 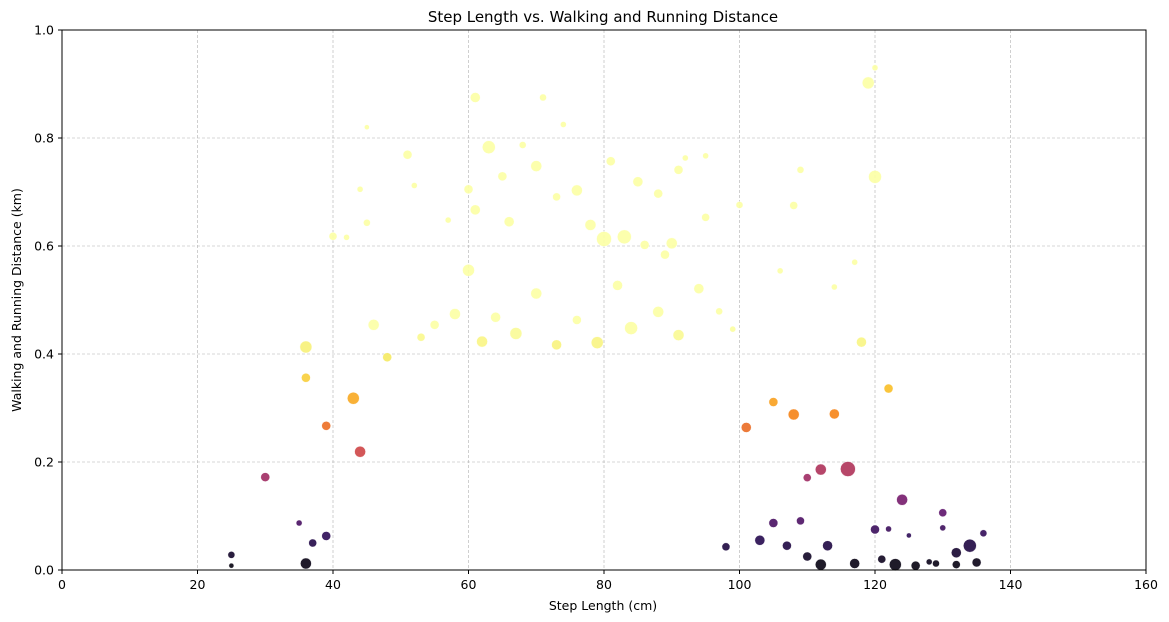 What do you see at coordinates (603, 605) in the screenshot?
I see `x-axis-label: Step Length (cm)` at bounding box center [603, 605].